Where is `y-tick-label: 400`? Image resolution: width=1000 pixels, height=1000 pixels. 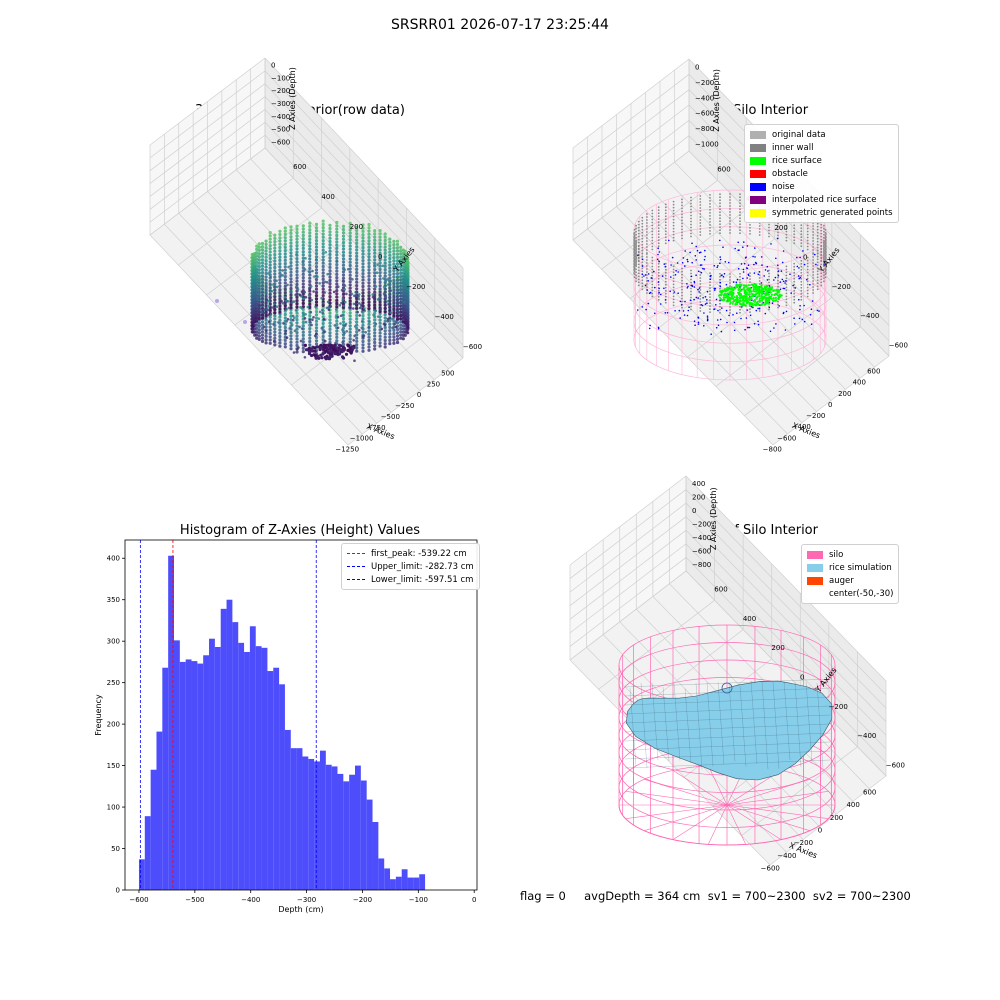
y-tick-label: 400 is located at coordinates (749, 619).